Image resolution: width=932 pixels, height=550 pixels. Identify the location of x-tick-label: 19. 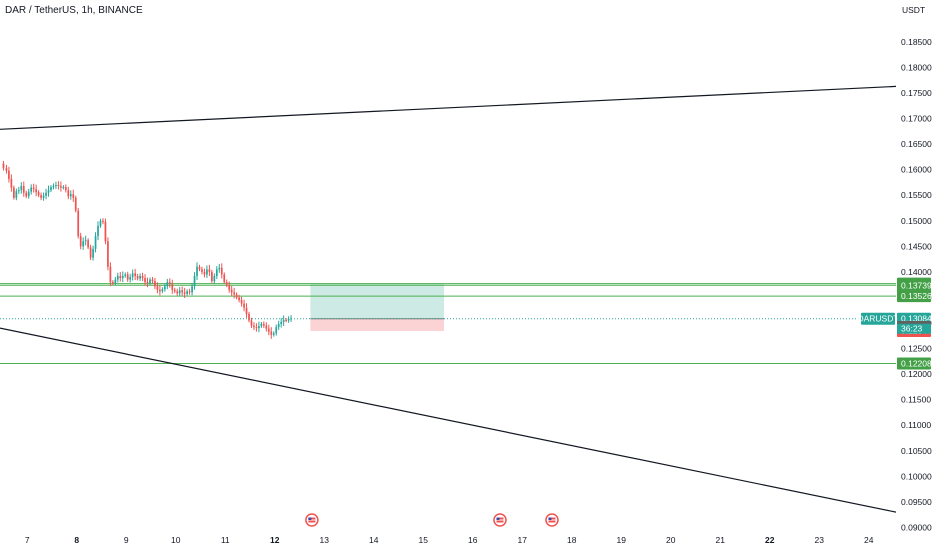
(622, 540).